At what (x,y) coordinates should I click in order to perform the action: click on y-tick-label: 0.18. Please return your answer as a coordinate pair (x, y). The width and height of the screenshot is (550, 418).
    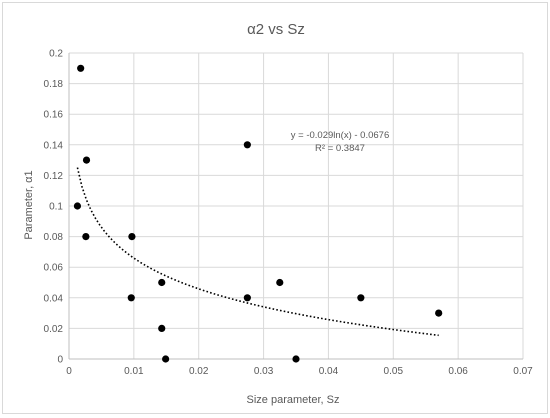
    Looking at the image, I should click on (54, 84).